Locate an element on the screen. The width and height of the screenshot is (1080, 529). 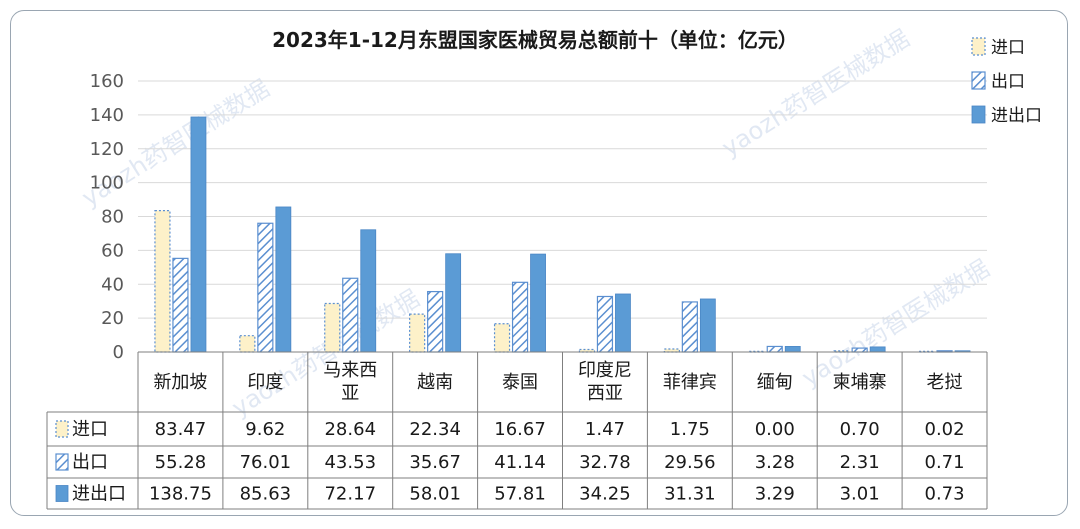
chart-title: 2023年1-12月东盟国家医械贸易总额前十（单位：亿元） is located at coordinates (535, 40).